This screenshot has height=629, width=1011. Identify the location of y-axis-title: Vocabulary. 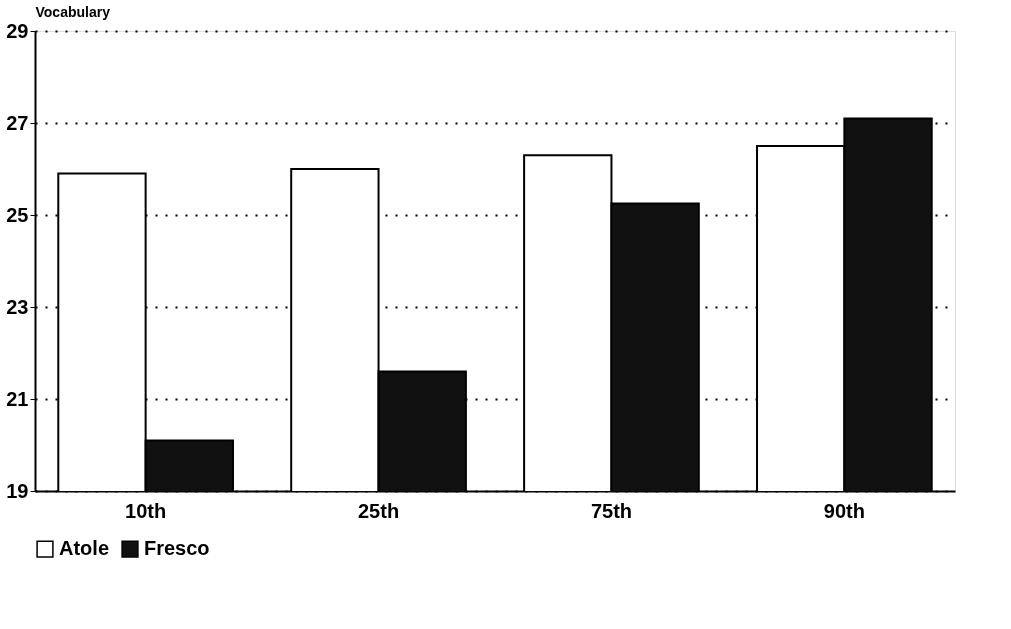
(73, 11).